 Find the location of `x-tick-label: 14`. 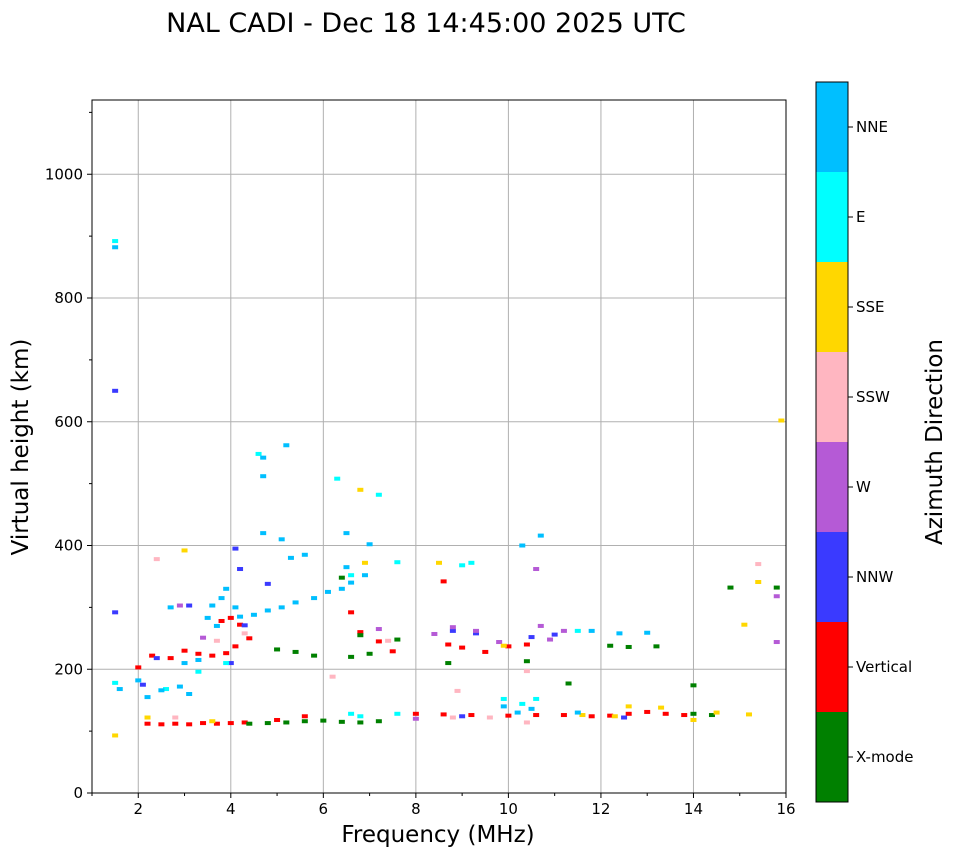

x-tick-label: 14 is located at coordinates (693, 809).